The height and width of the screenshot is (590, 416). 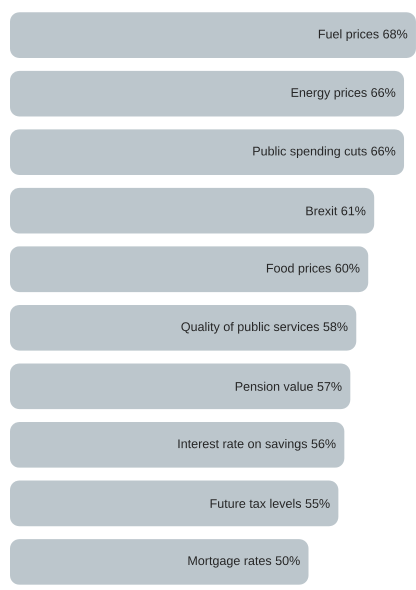 What do you see at coordinates (230, 562) in the screenshot?
I see `y-tick-label: Mortgage rates` at bounding box center [230, 562].